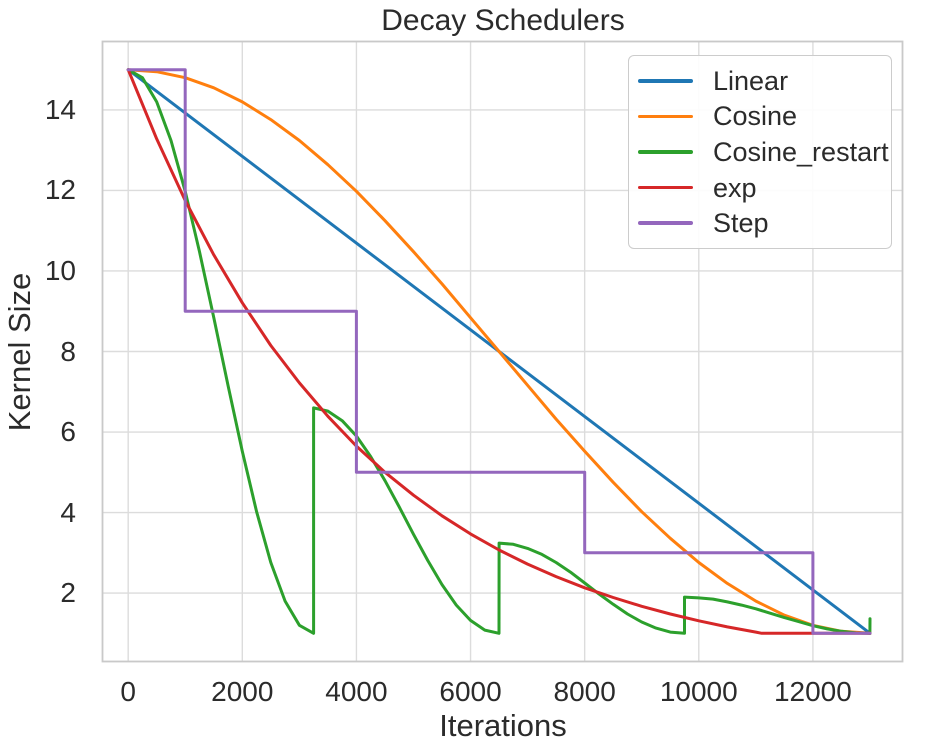 This screenshot has height=750, width=926. I want to click on legend-label: Cosine_restart, so click(801, 151).